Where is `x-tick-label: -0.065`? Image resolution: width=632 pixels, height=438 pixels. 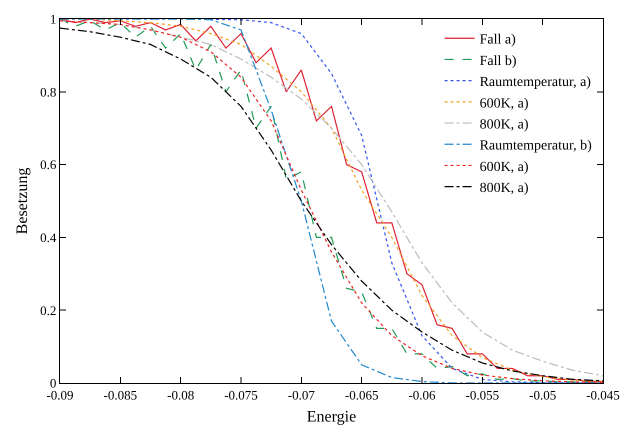
x-tick-label: -0.065 is located at coordinates (361, 395).